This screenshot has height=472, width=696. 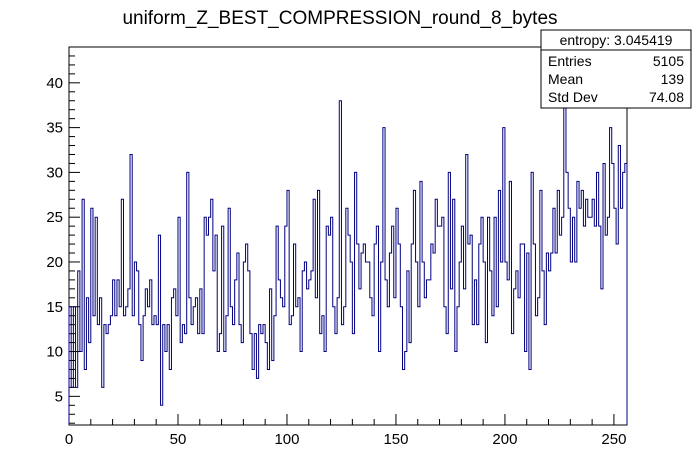 I want to click on stats-value-mean: 139, so click(x=673, y=79).